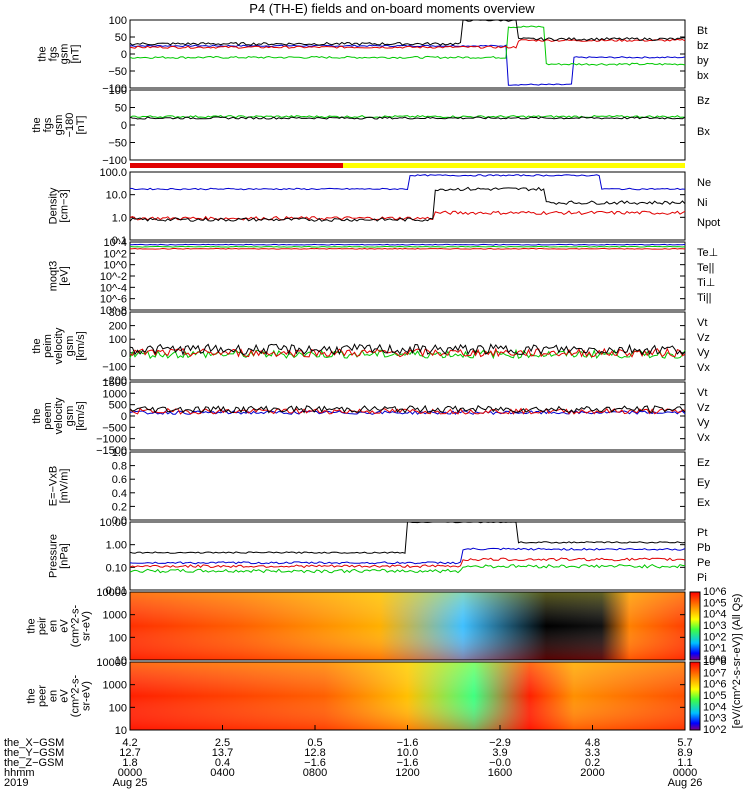 The image size is (750, 800). I want to click on ytick-fgs_dsl-2: 0, so click(124, 126).